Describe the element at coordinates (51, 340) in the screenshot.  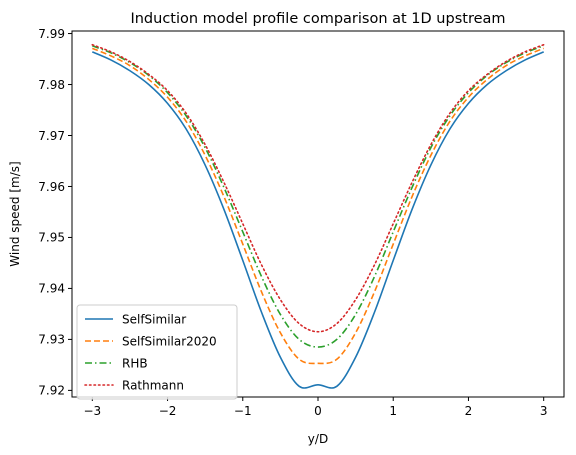
I see `y-tick-label: 7.93` at that location.